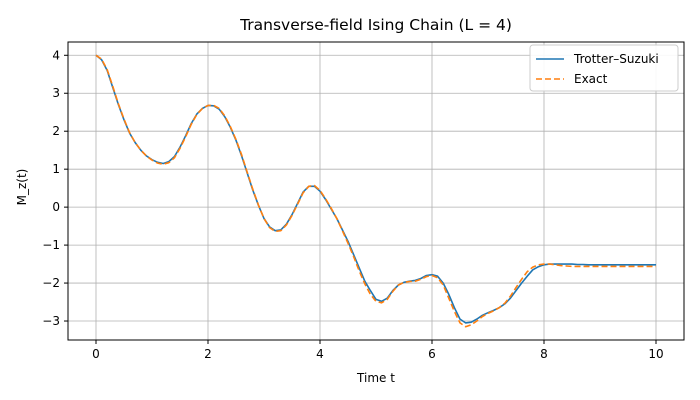 The width and height of the screenshot is (700, 400). I want to click on y-tick-label: 2, so click(56, 131).